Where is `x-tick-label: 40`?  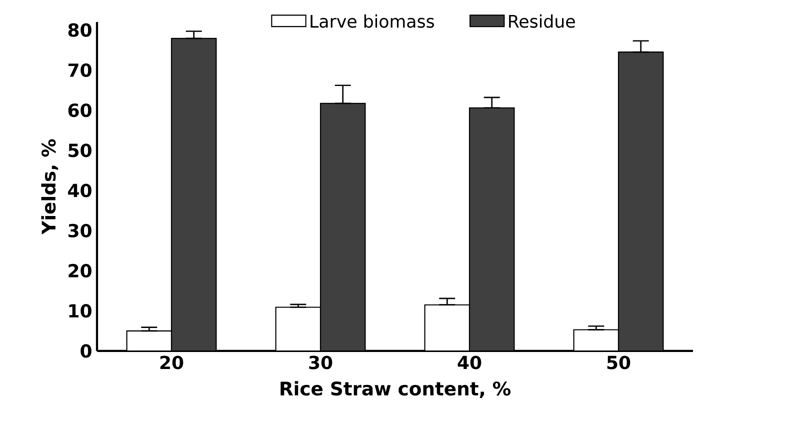
x-tick-label: 40 is located at coordinates (470, 363).